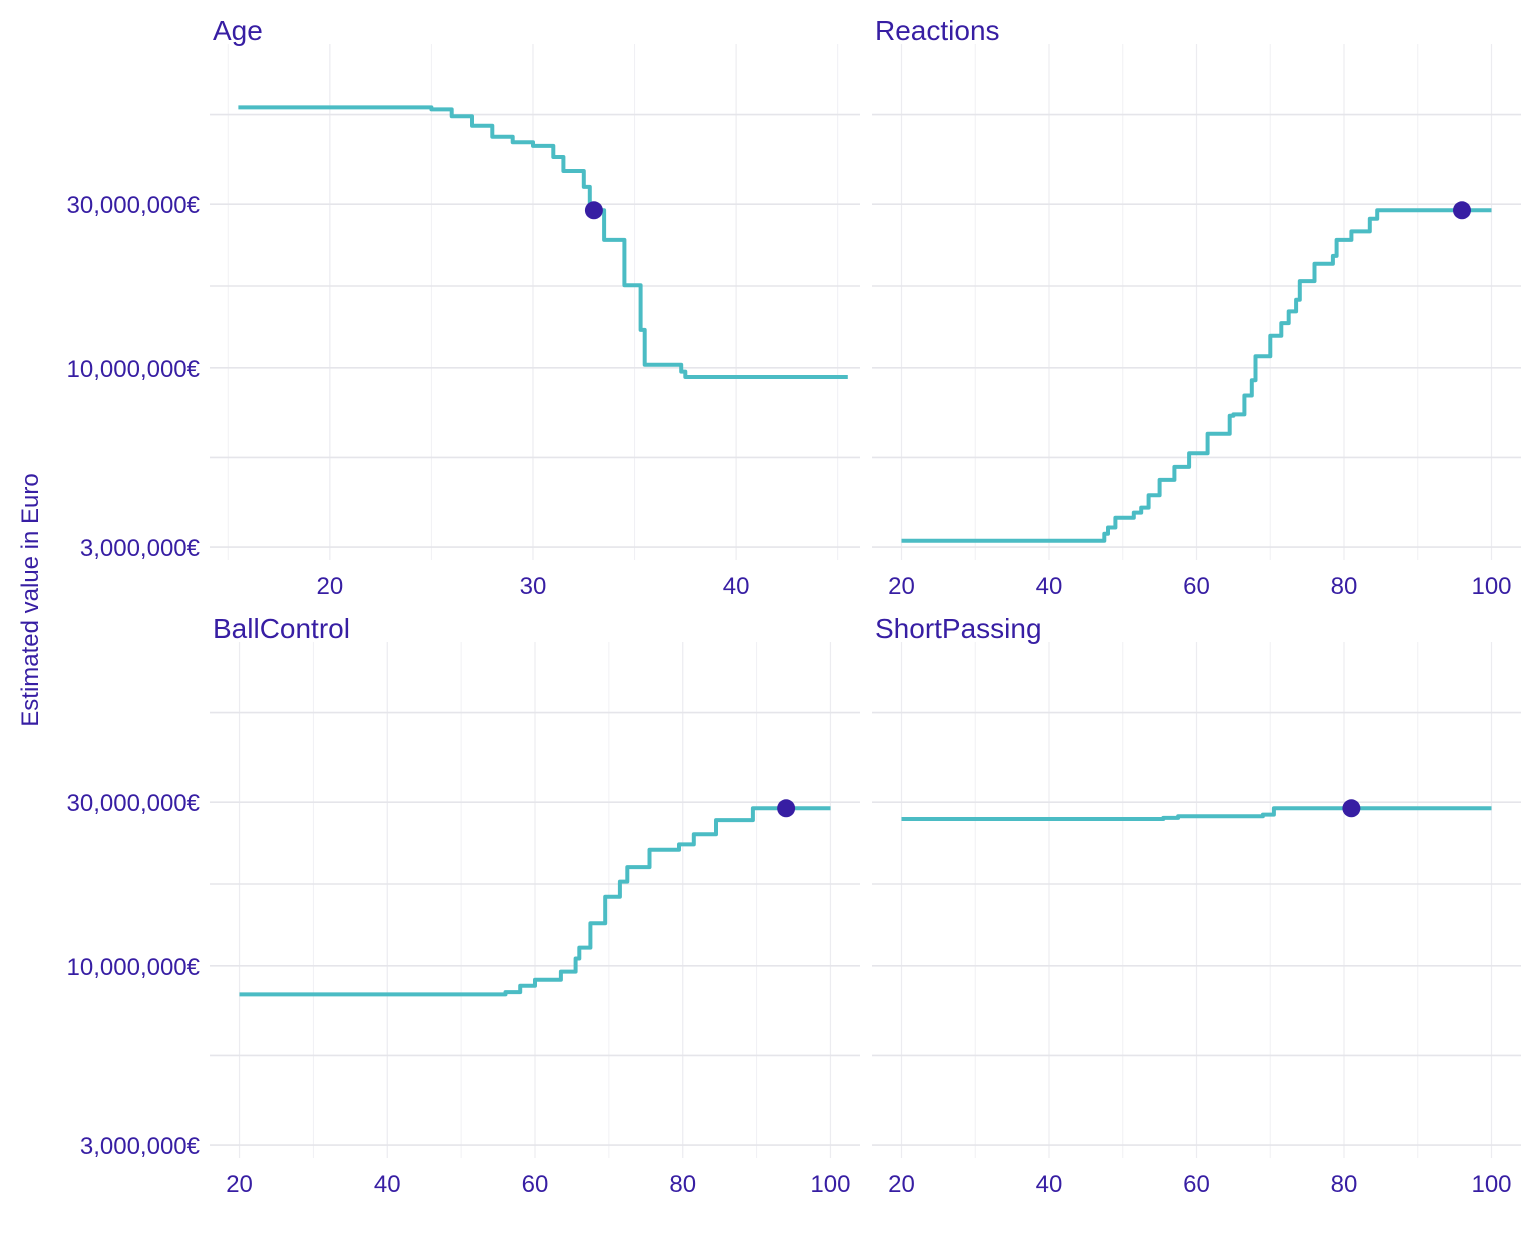 The image size is (1536, 1253). I want to click on panel-title: BallControl, so click(281, 628).